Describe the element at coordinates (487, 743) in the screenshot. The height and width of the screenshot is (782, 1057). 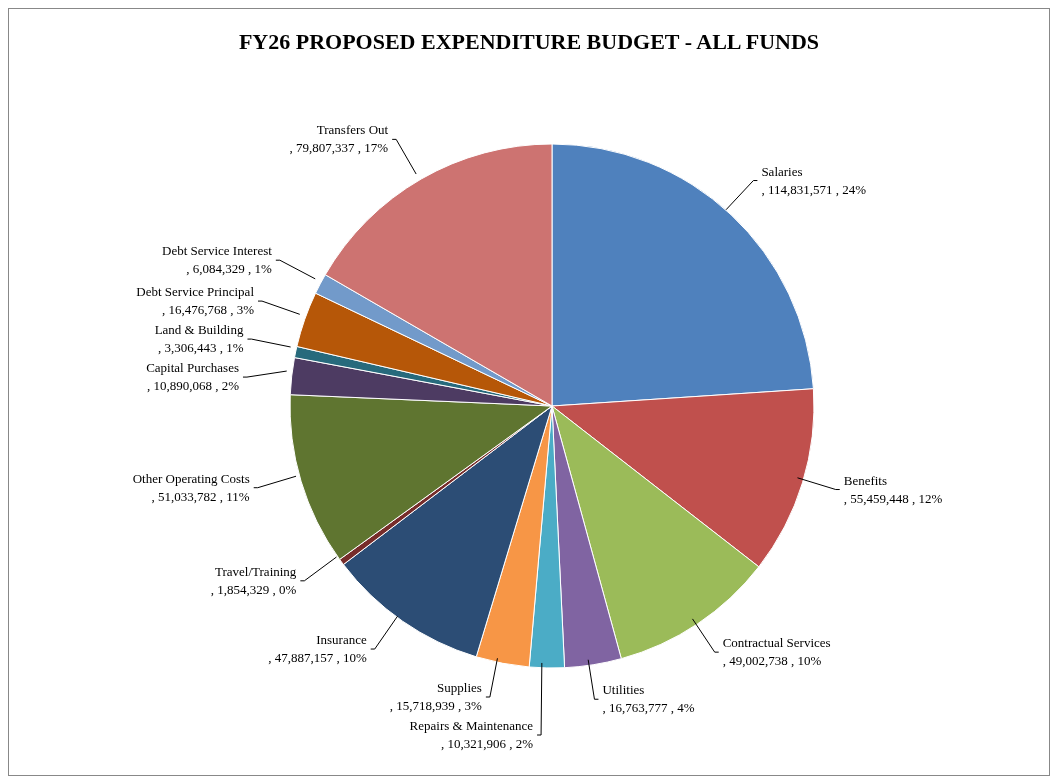
I see `data-label: , 10,321,906 , 2%` at that location.